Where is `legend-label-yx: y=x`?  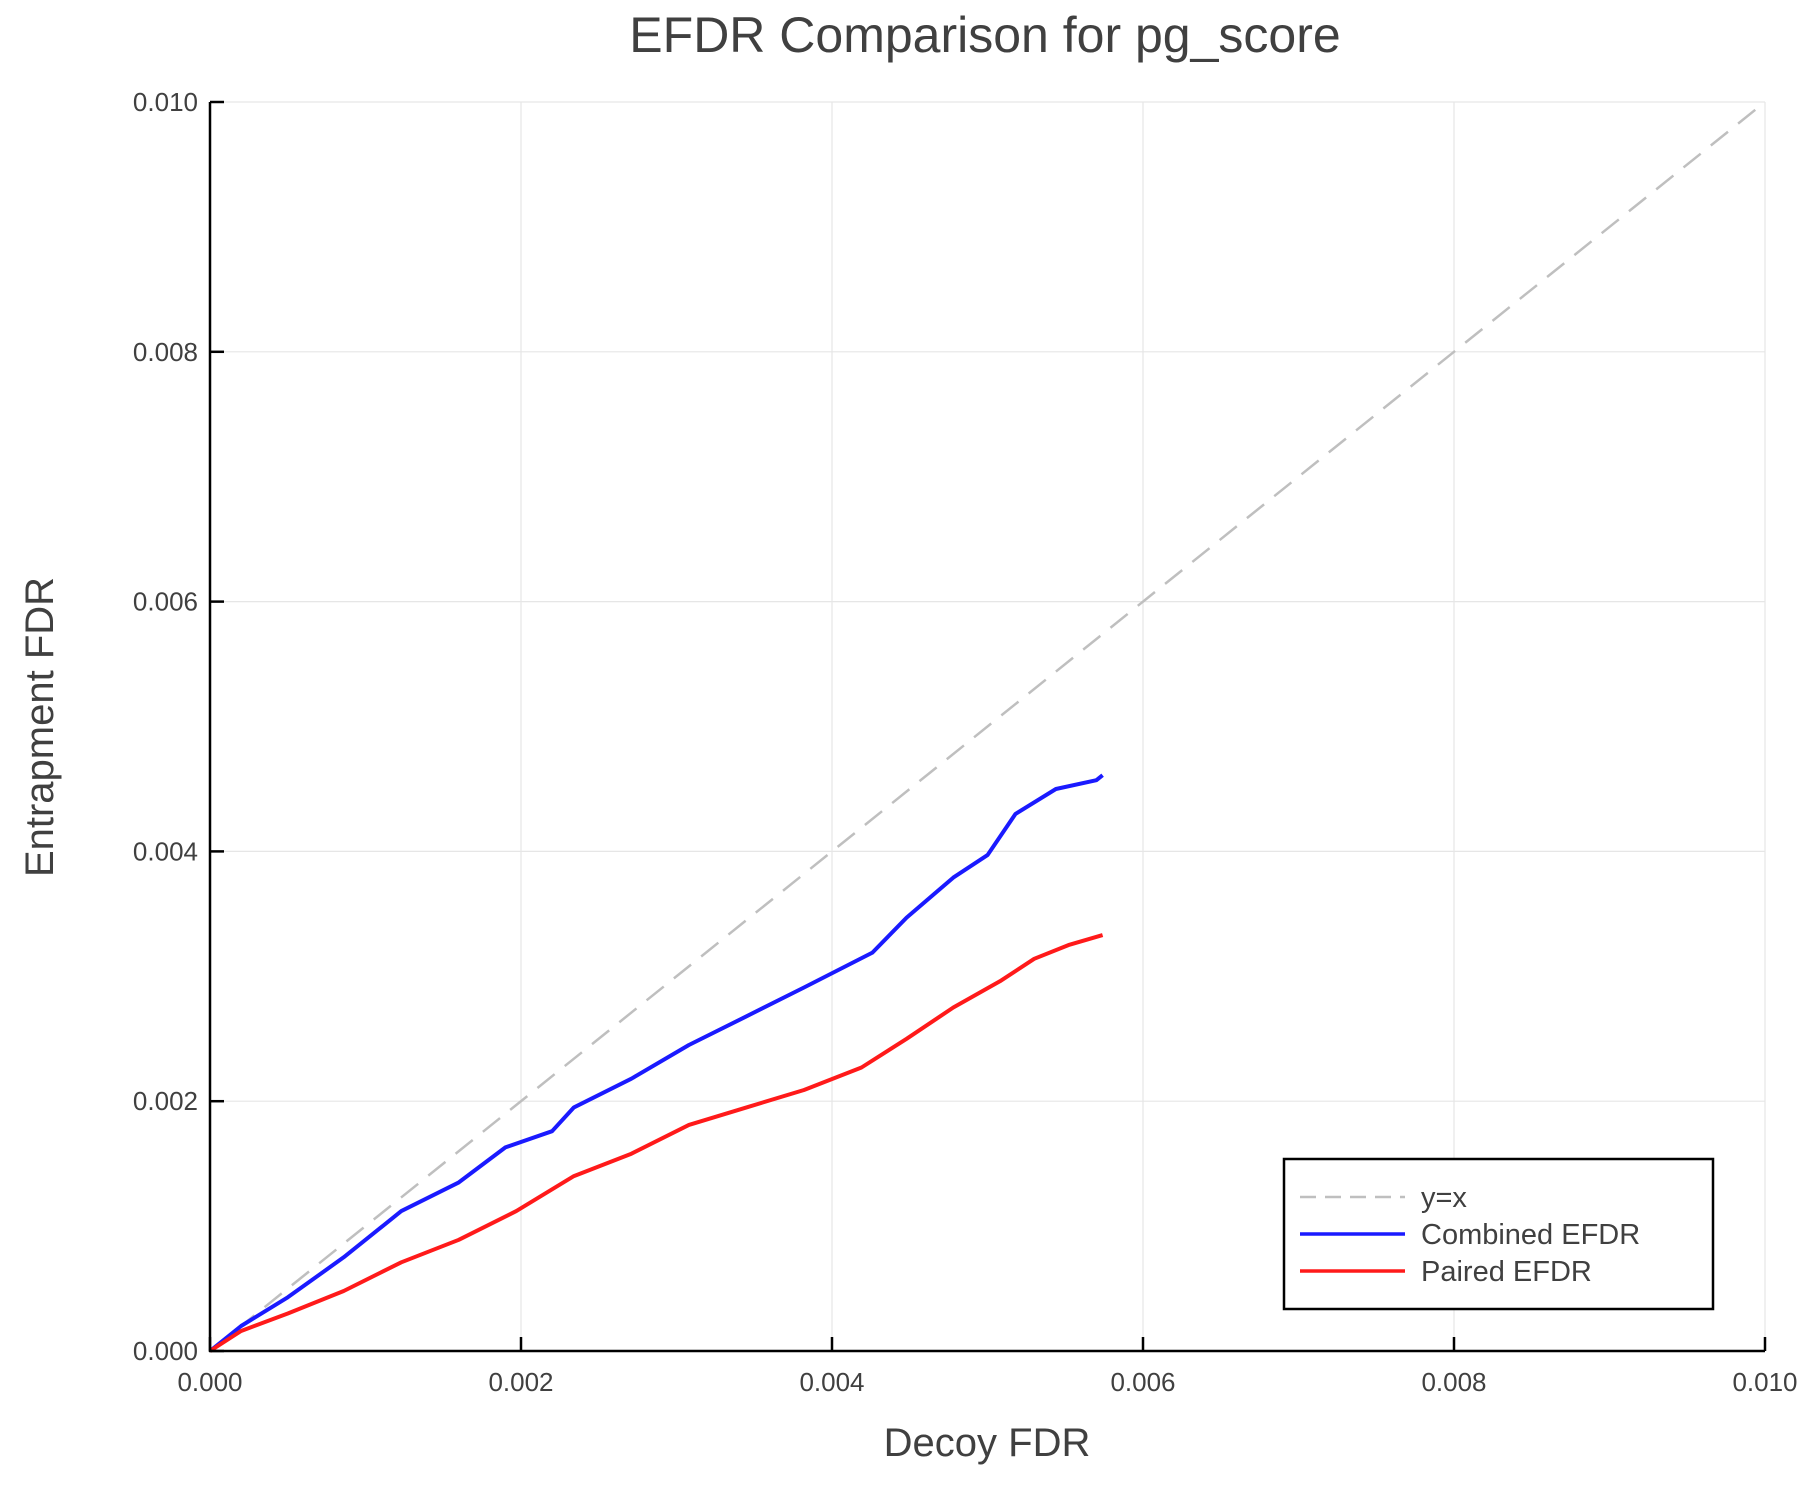
legend-label-yx: y=x is located at coordinates (1444, 1198).